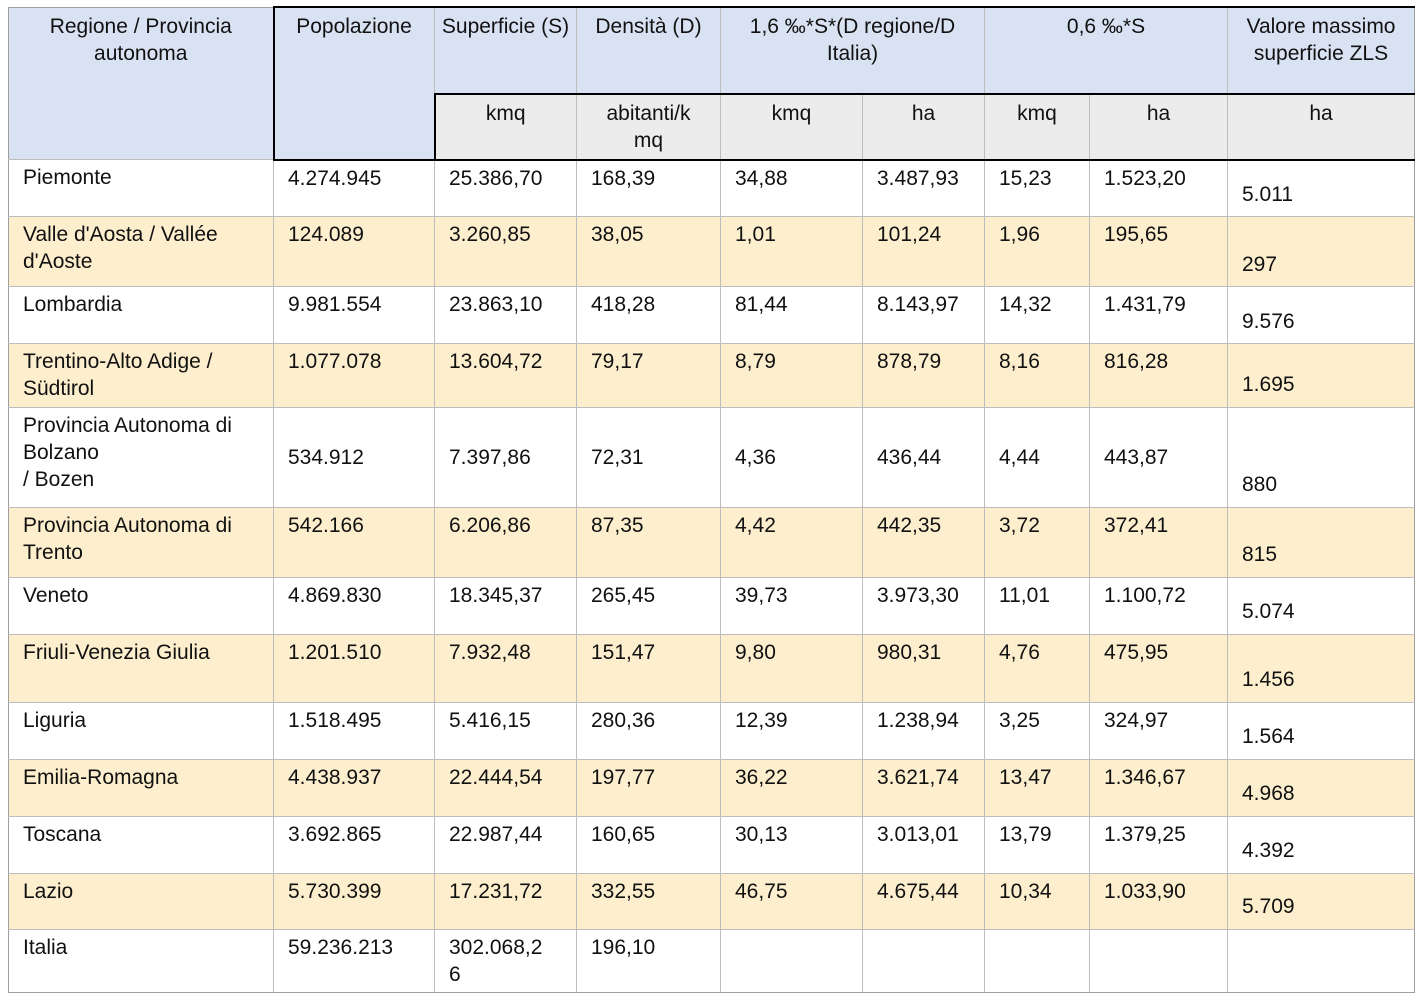 Image resolution: width=1422 pixels, height=1002 pixels. Describe the element at coordinates (1037, 457) in the screenshot. I see `formula-0-6-kmq-cell: 4,44` at that location.